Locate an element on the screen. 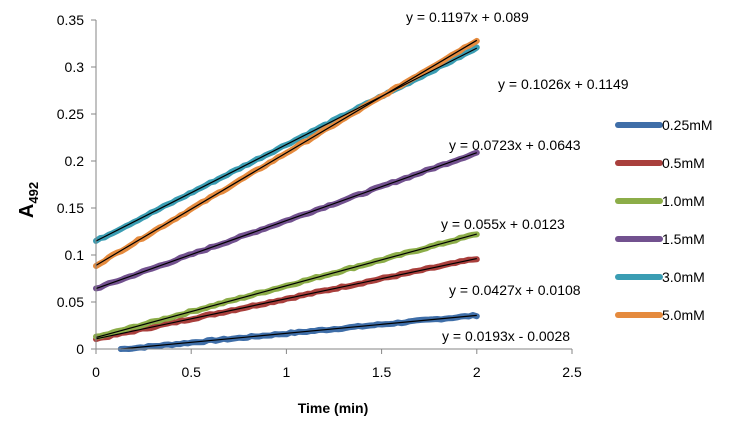 This screenshot has height=422, width=746. x-tick-label: 2 is located at coordinates (477, 372).